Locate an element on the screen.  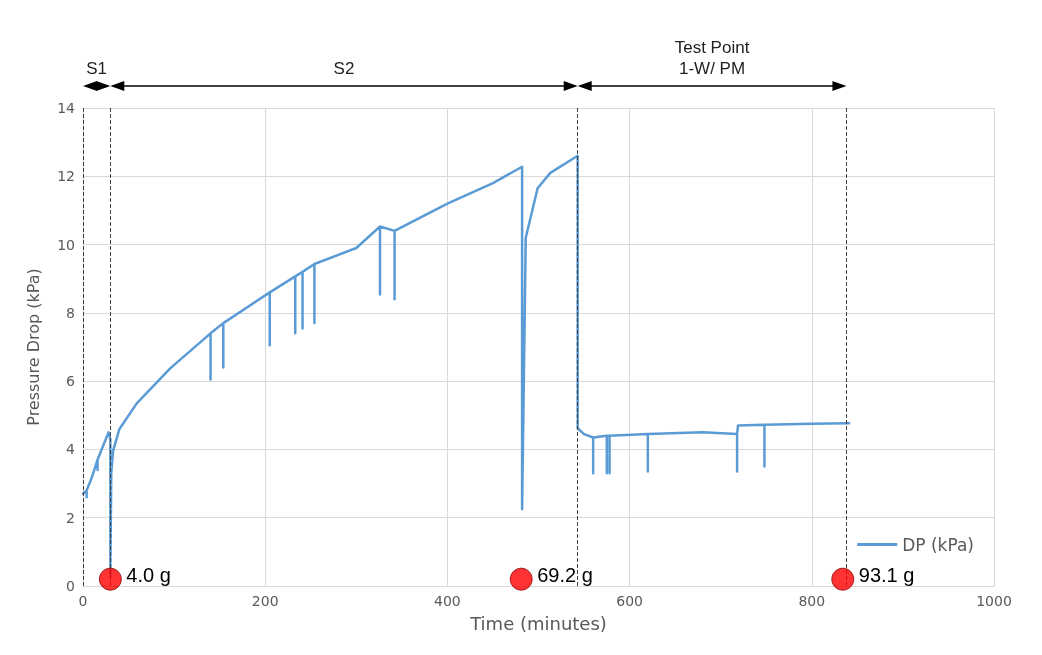
annotation: 4.0 g is located at coordinates (148, 575).